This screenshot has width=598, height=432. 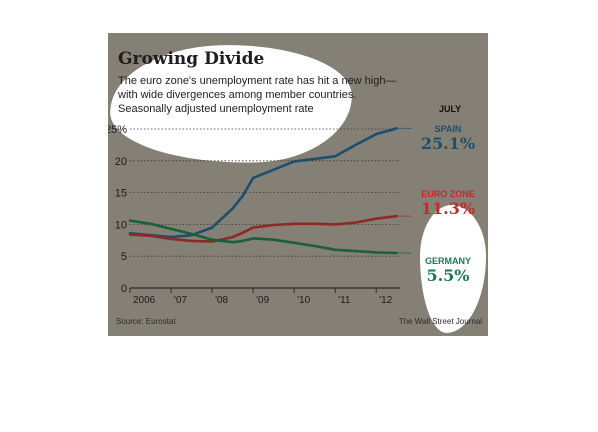 What do you see at coordinates (144, 300) in the screenshot?
I see `x-tick-label: 2006` at bounding box center [144, 300].